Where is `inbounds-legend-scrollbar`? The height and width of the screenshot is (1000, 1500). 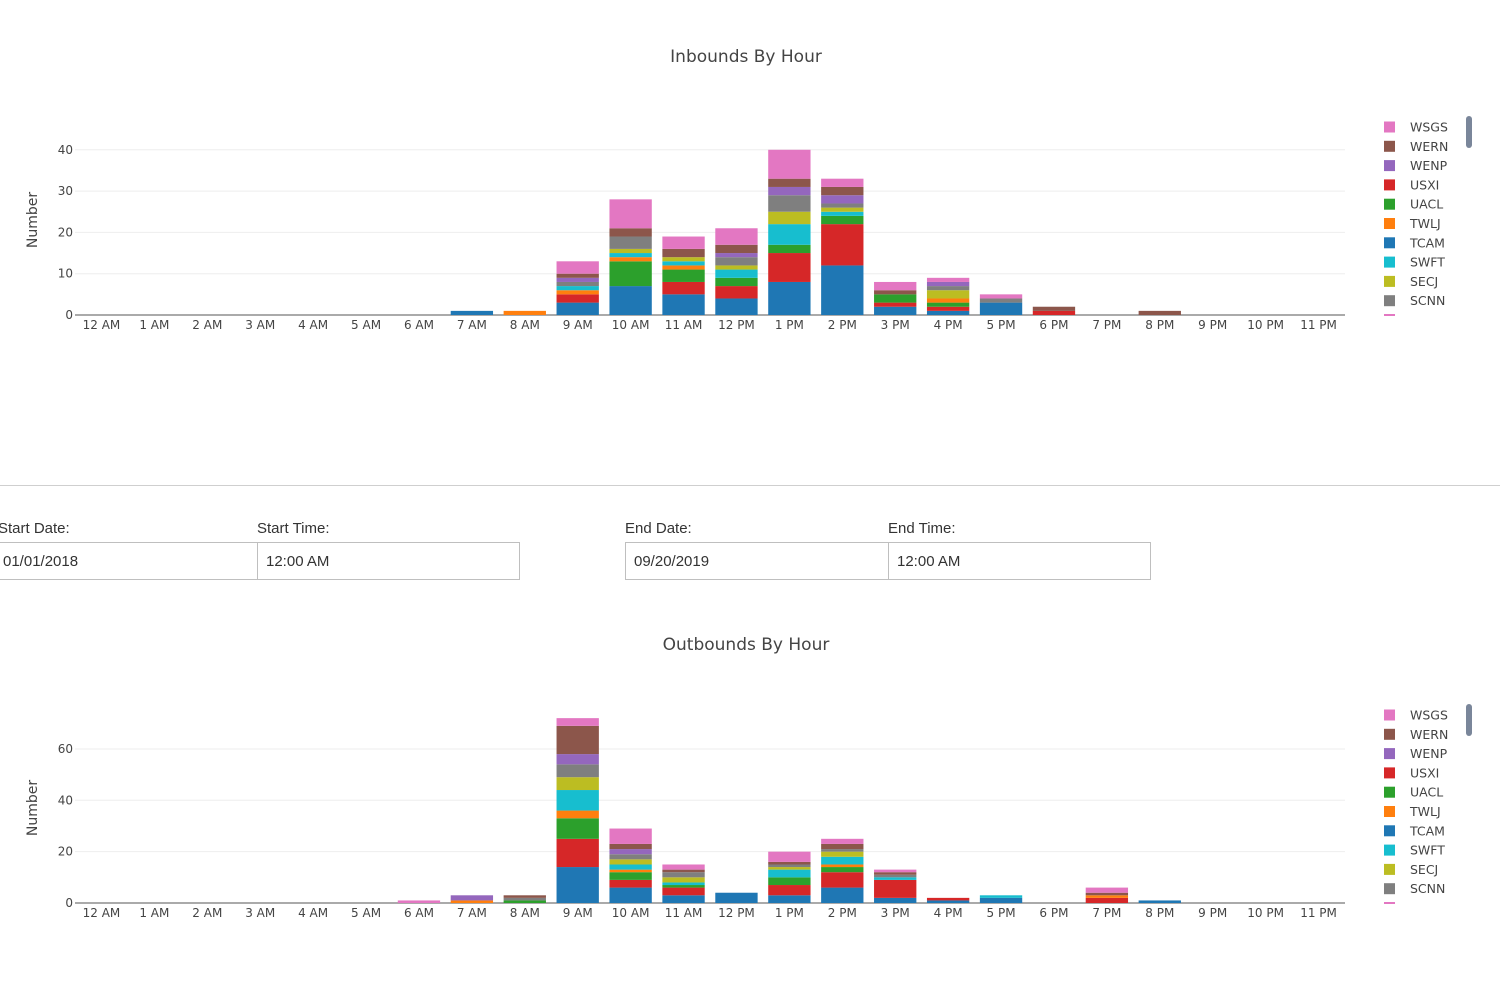 inbounds-legend-scrollbar is located at coordinates (1469, 132).